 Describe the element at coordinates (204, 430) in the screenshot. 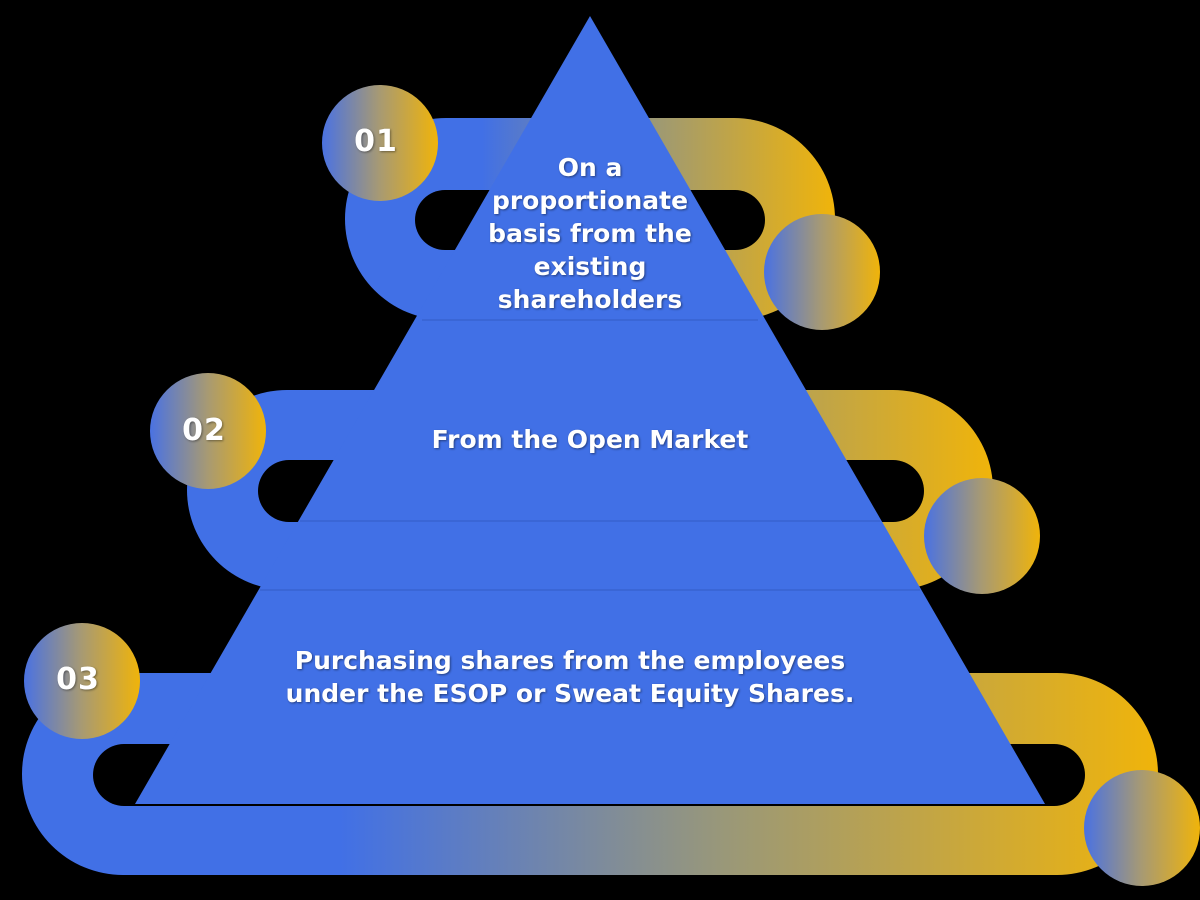

I see `tier-number-2: 02` at that location.